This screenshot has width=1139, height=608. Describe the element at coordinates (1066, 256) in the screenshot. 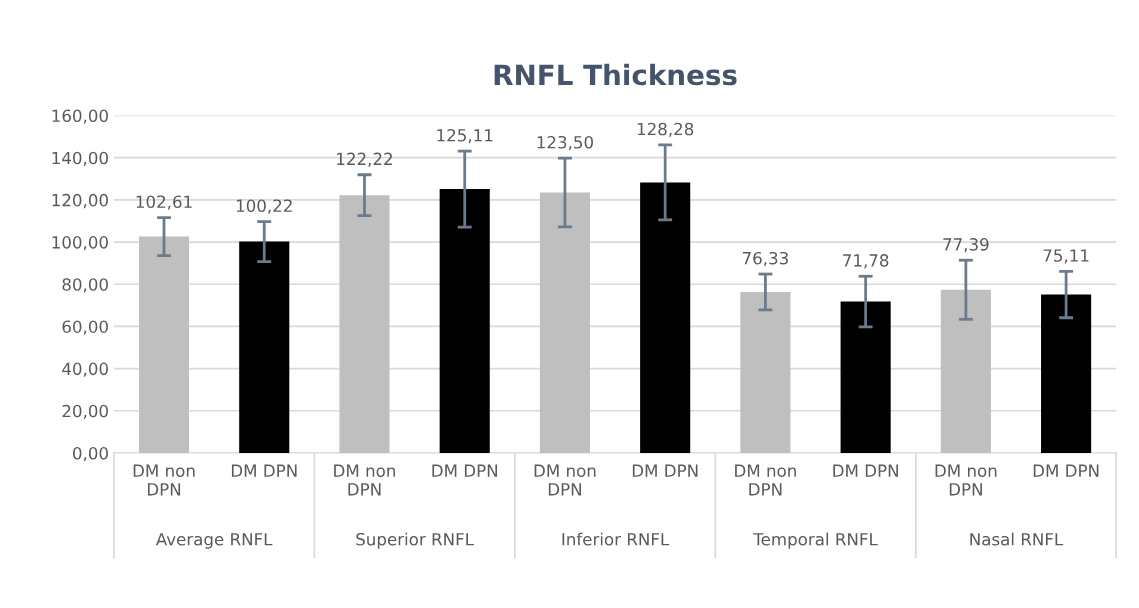

I see `data-label: 75,11` at that location.